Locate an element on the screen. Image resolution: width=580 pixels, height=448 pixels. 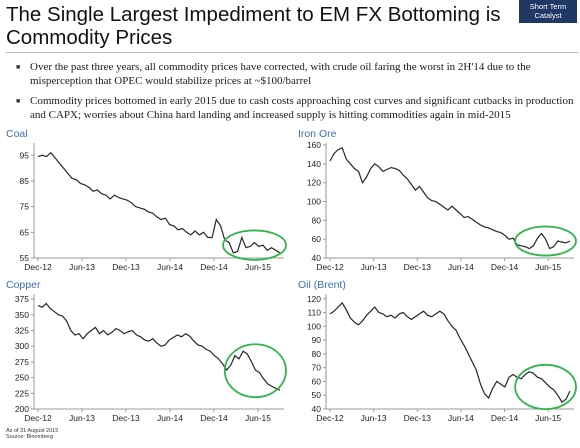
chart-title: Coal is located at coordinates (17, 134).